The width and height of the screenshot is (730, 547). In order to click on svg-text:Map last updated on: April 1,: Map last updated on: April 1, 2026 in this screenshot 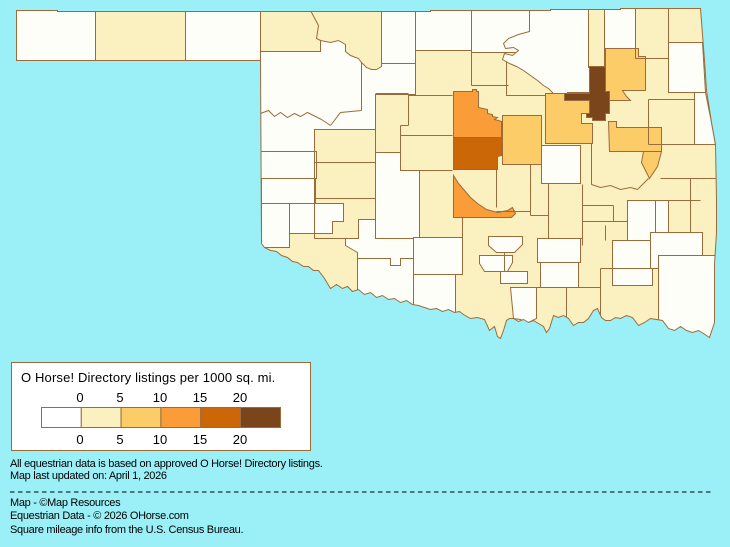, I will do `click(88, 476)`.